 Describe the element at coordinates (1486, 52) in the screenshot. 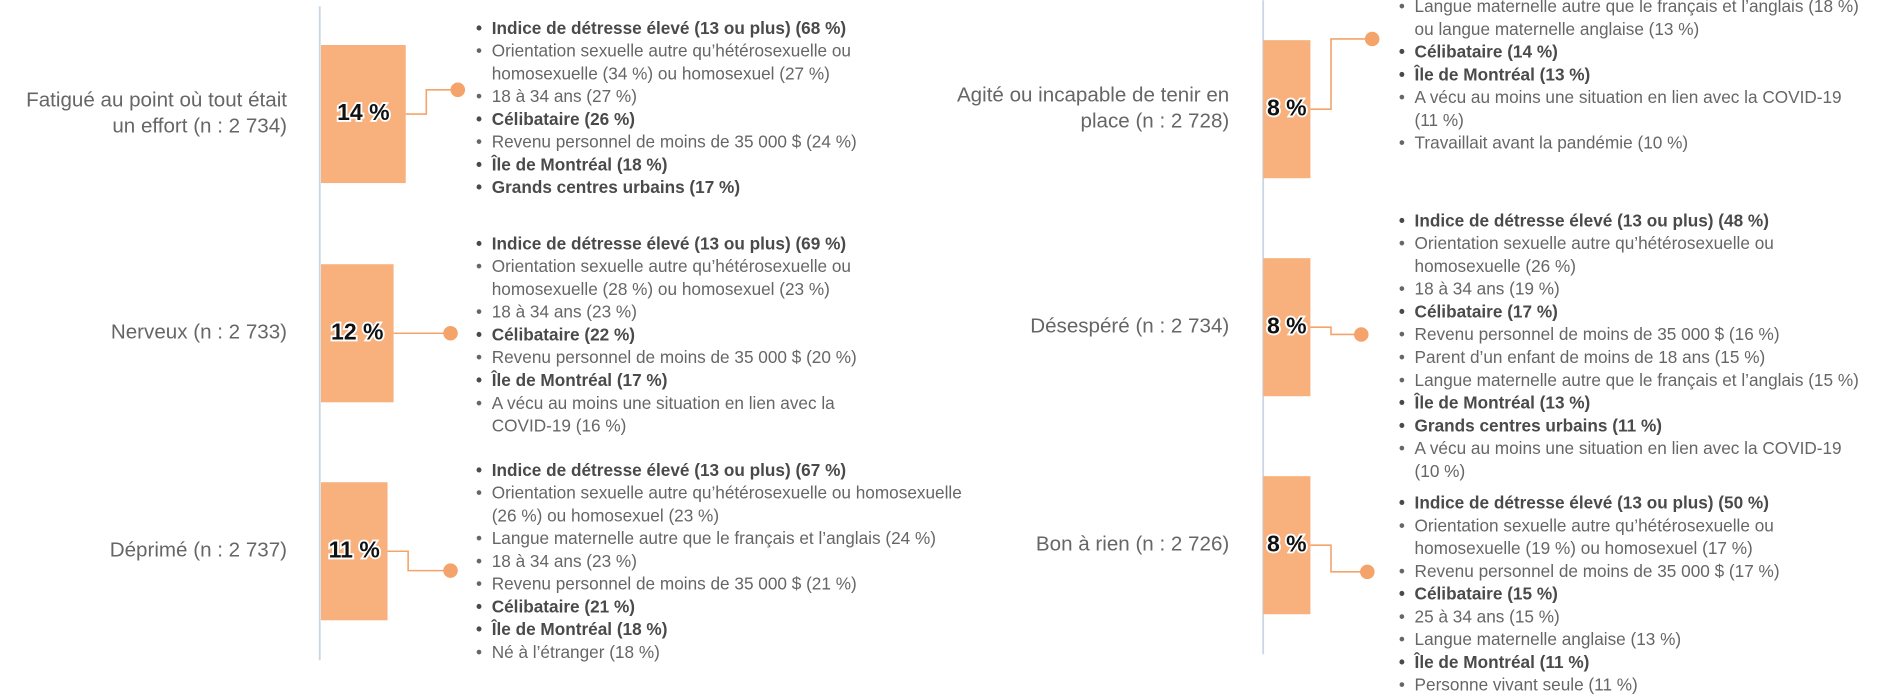

I see `bullet-text: Célibataire (14 %)` at that location.